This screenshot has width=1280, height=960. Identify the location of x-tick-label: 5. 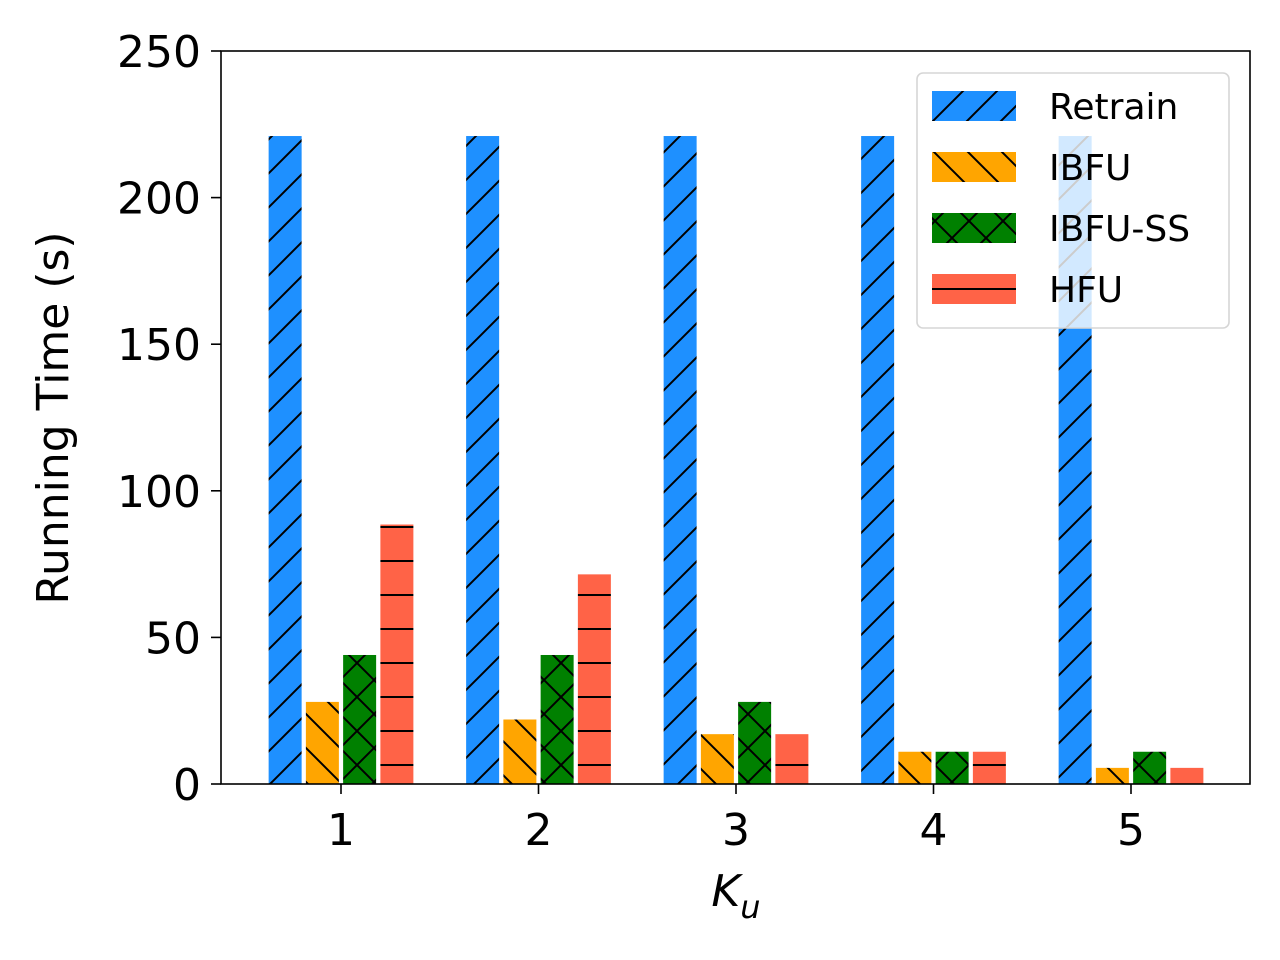
(1131, 830).